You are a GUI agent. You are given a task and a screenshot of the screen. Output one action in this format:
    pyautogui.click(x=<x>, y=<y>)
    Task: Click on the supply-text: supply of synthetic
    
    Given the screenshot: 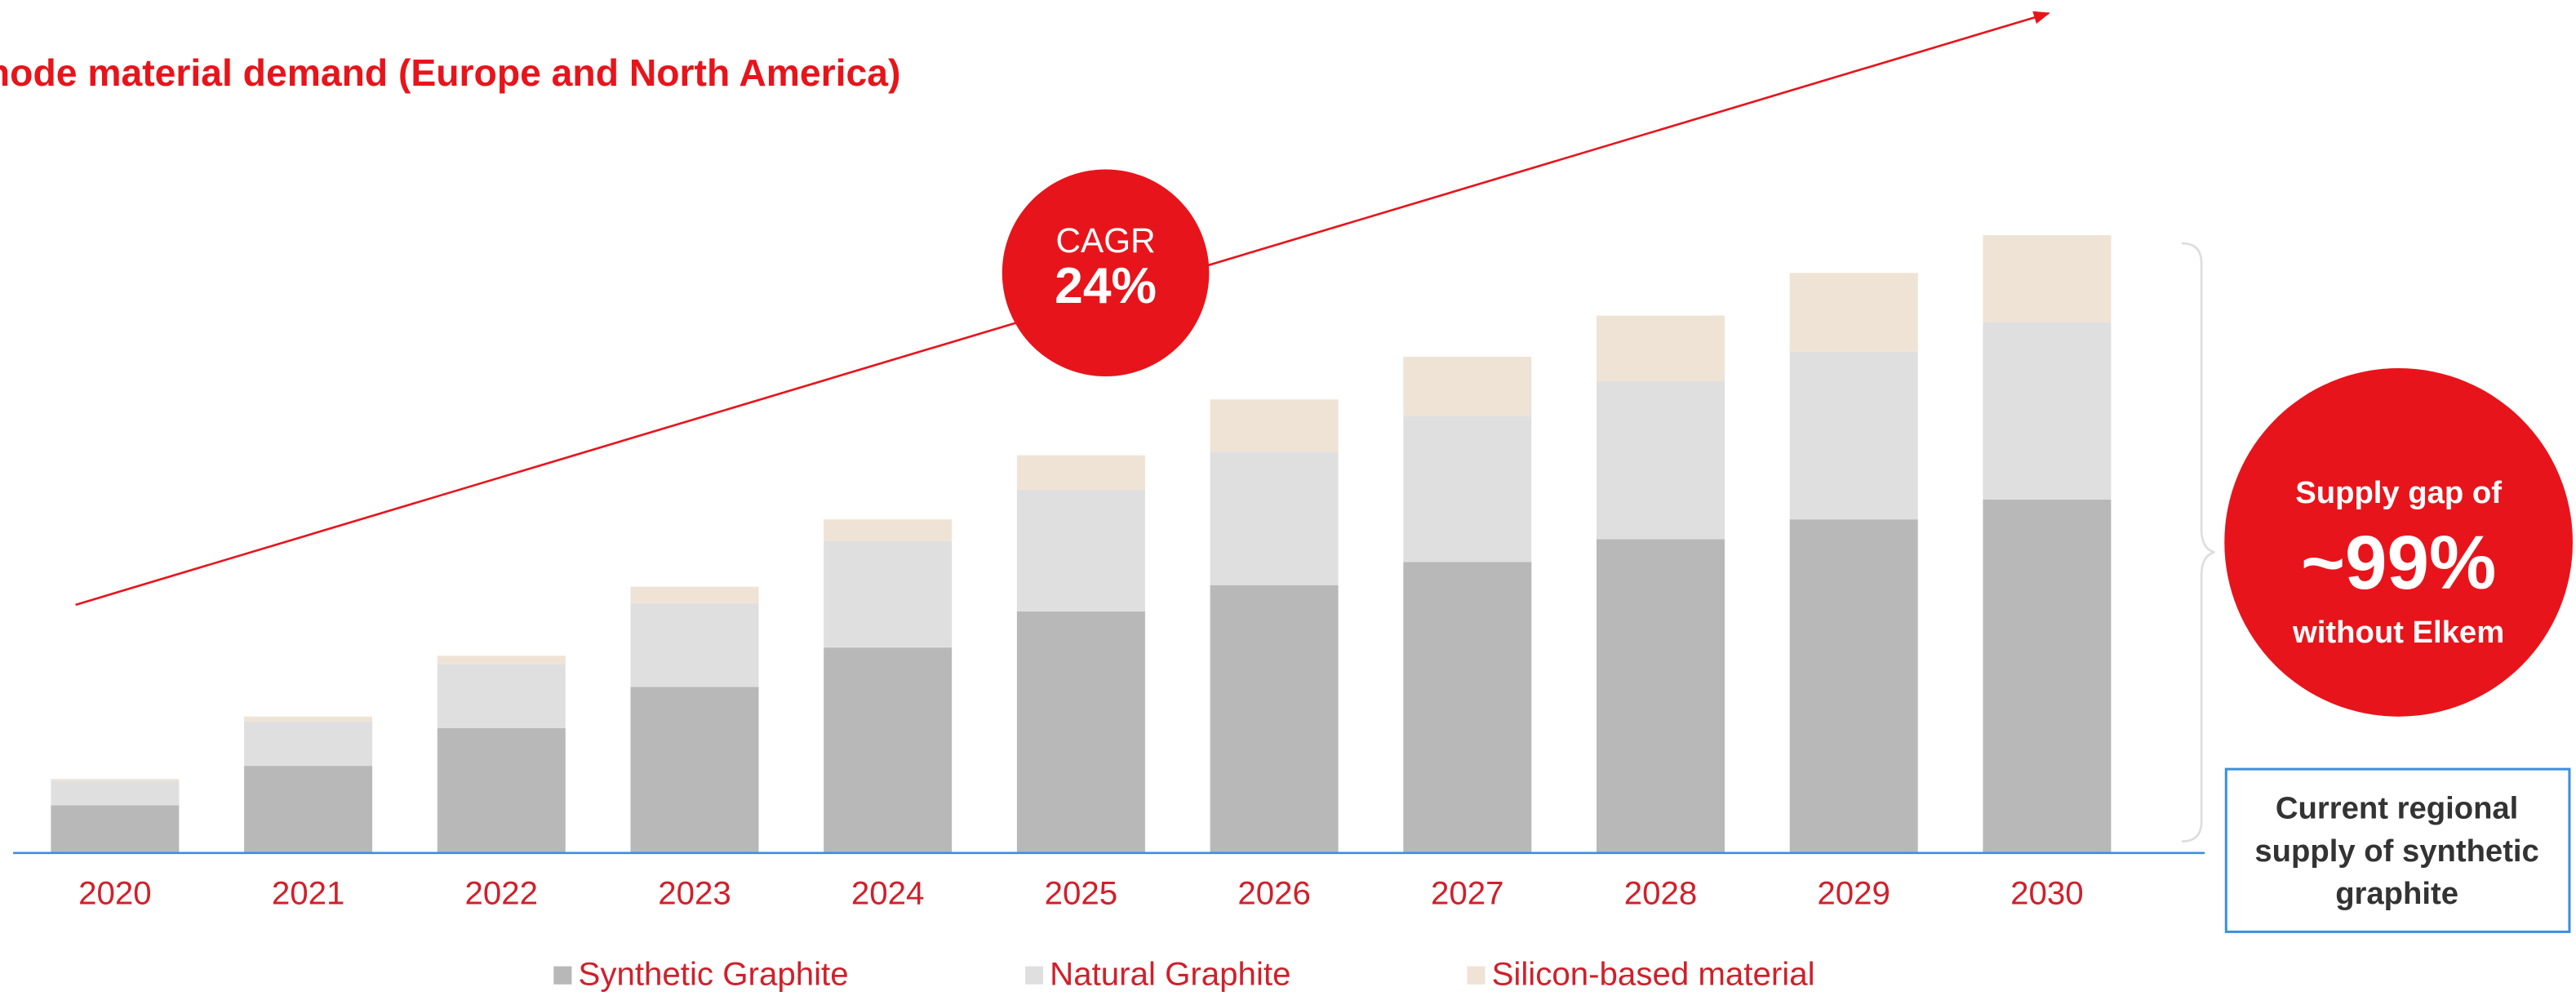 What is the action you would take?
    pyautogui.click(x=2396, y=851)
    